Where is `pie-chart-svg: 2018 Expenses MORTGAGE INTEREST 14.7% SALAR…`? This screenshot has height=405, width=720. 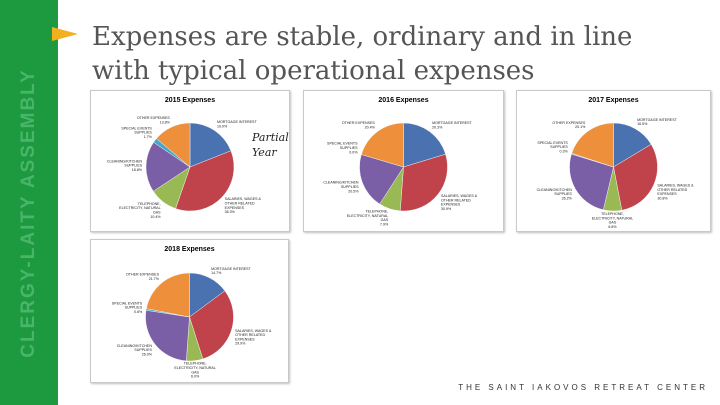
pie-chart-svg: 2018 Expenses MORTGAGE INTEREST 14.7% SALAR… is located at coordinates (192, 312).